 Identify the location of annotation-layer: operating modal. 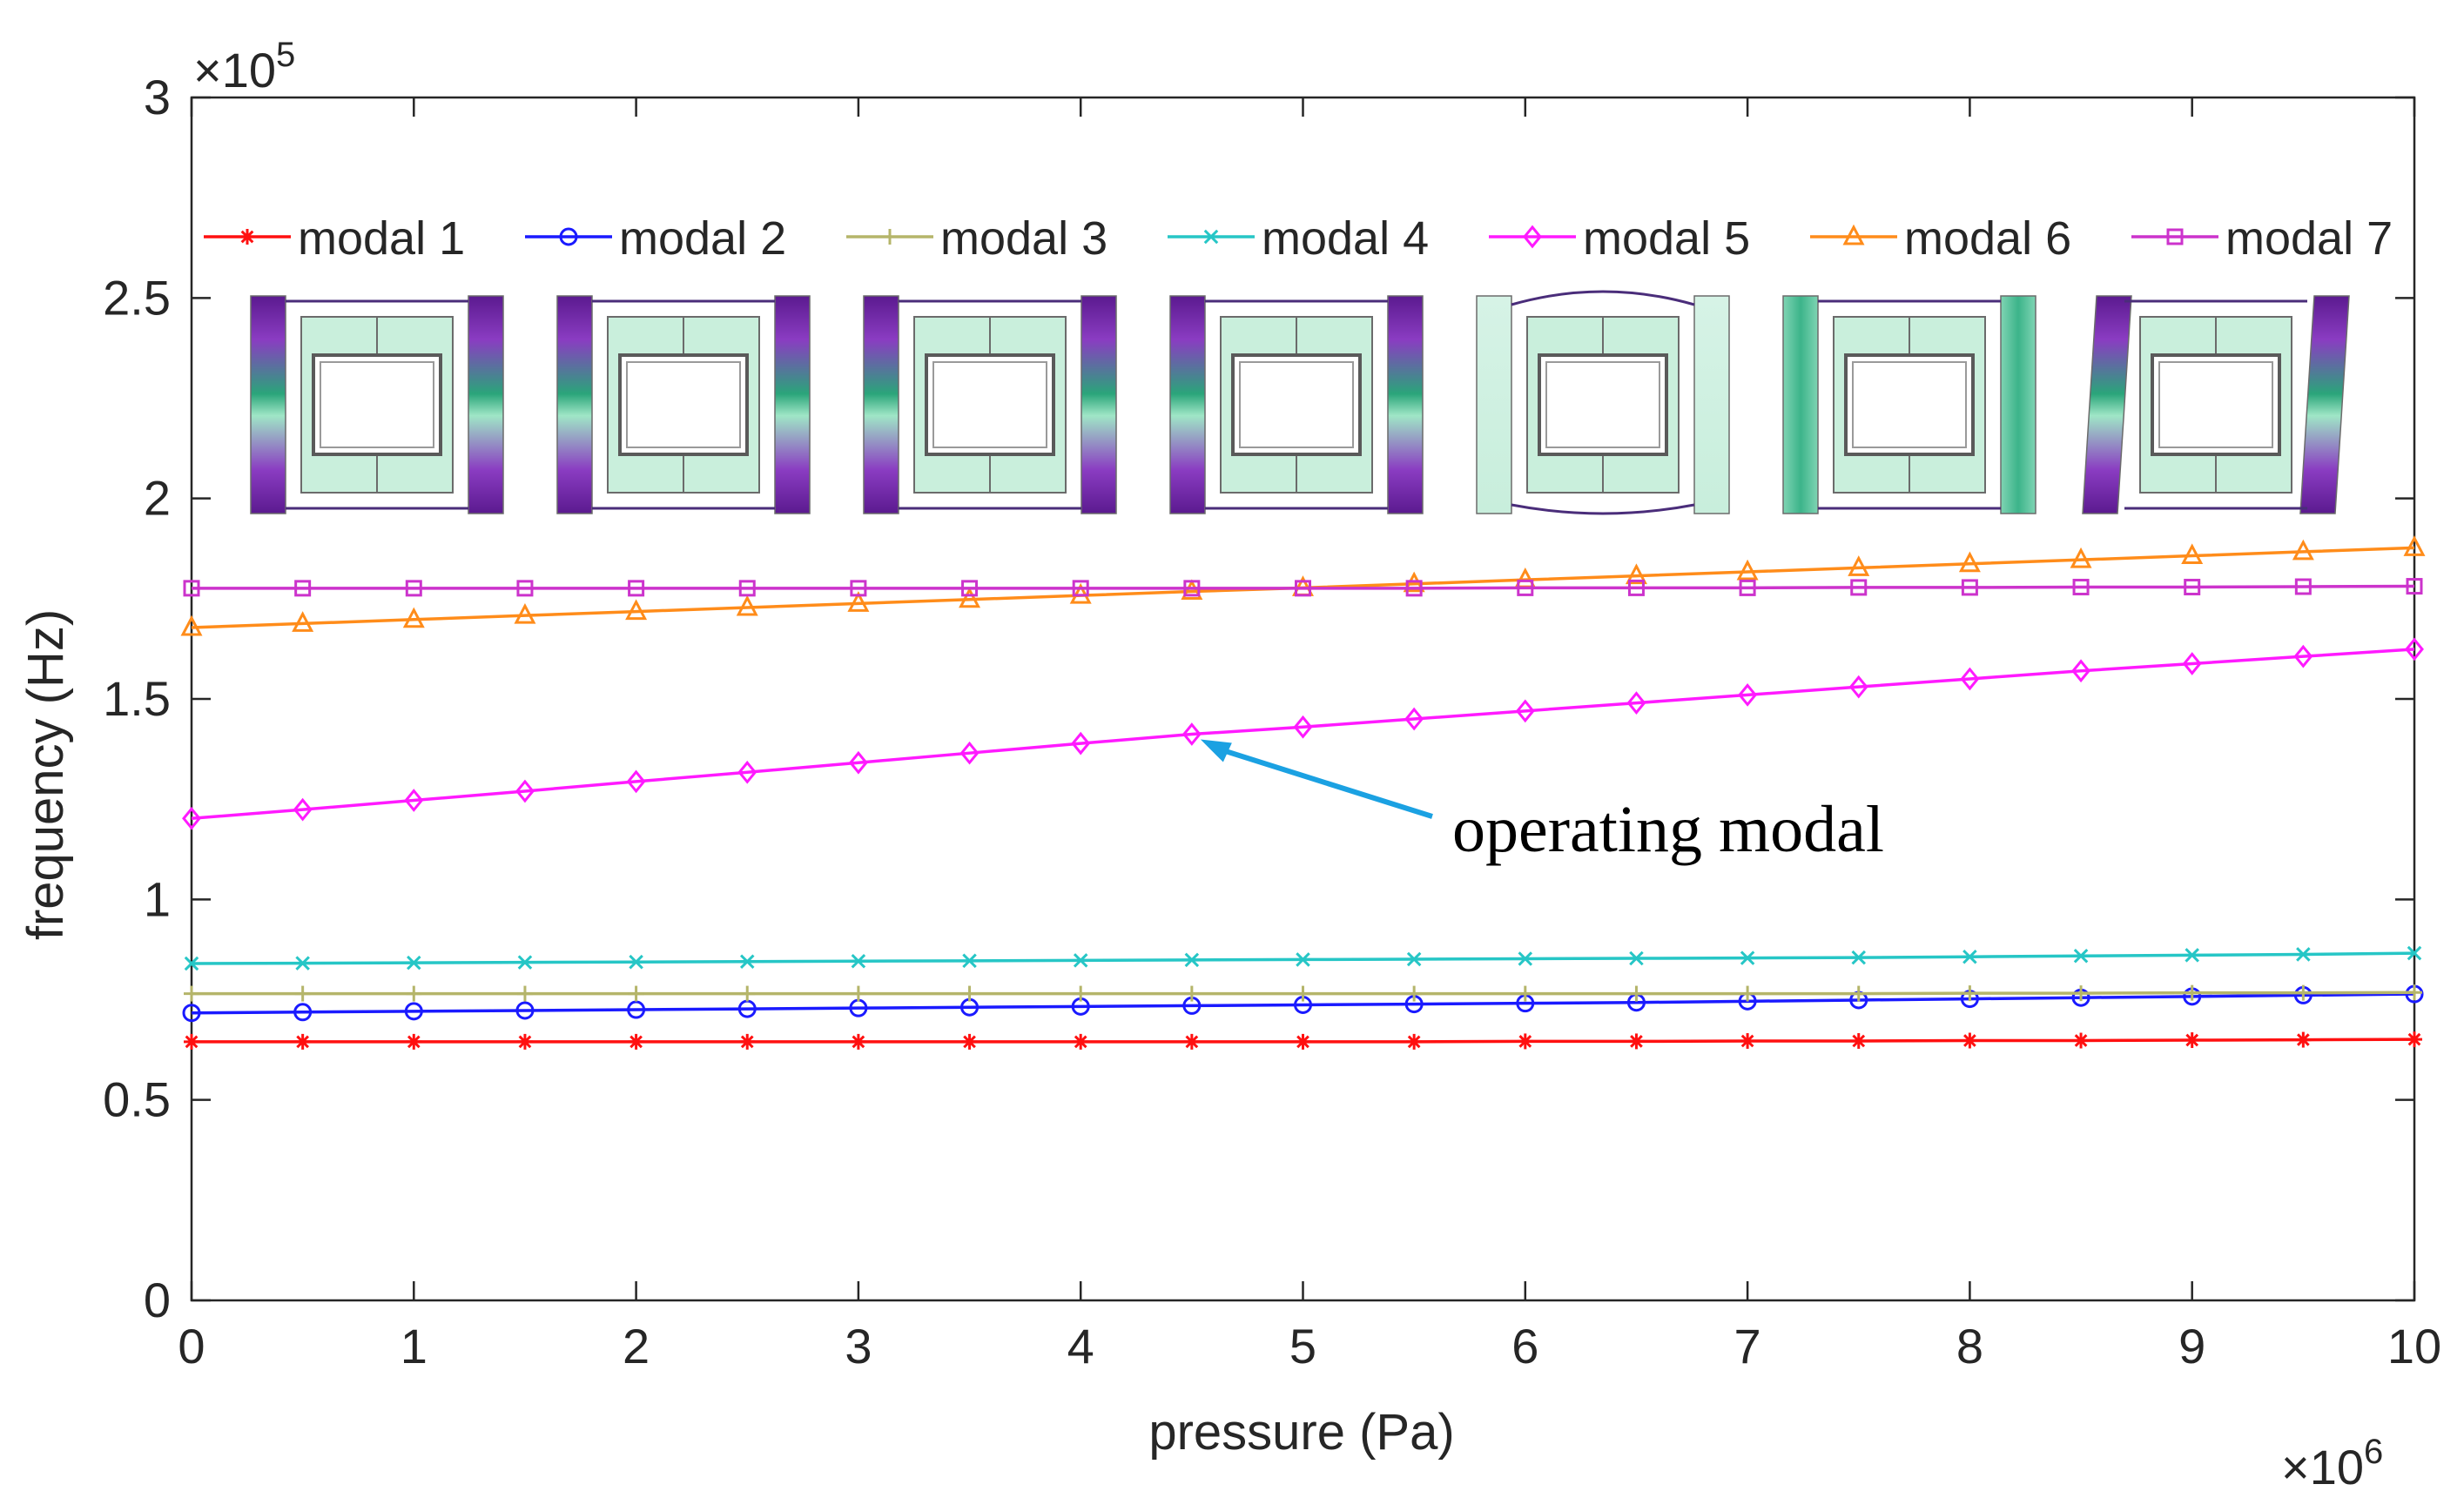
(1542, 802).